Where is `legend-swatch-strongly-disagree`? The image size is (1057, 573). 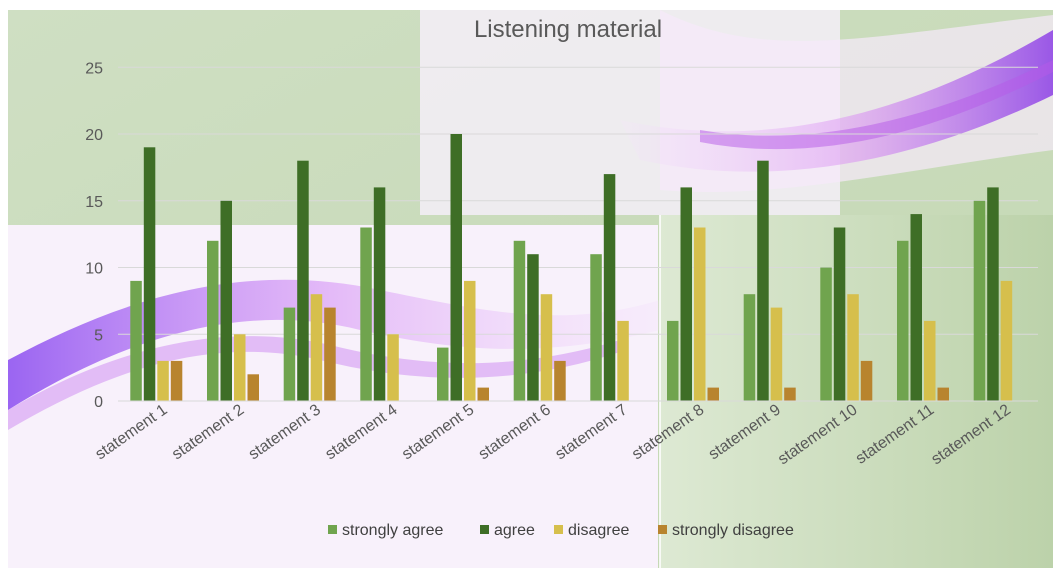
legend-swatch-strongly-disagree is located at coordinates (662, 529).